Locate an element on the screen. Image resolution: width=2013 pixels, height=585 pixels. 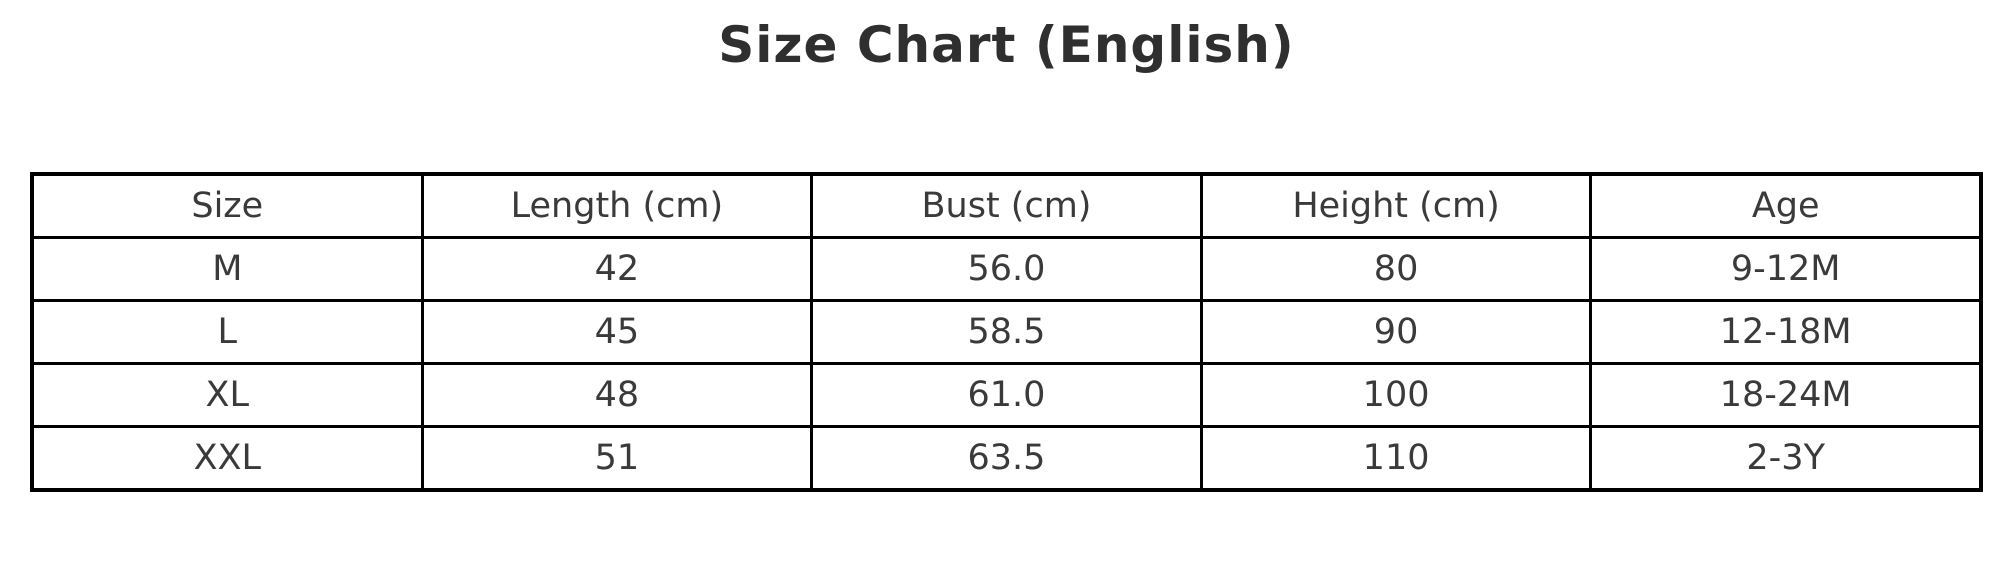
cell-bust: 61.0 is located at coordinates (1006, 395).